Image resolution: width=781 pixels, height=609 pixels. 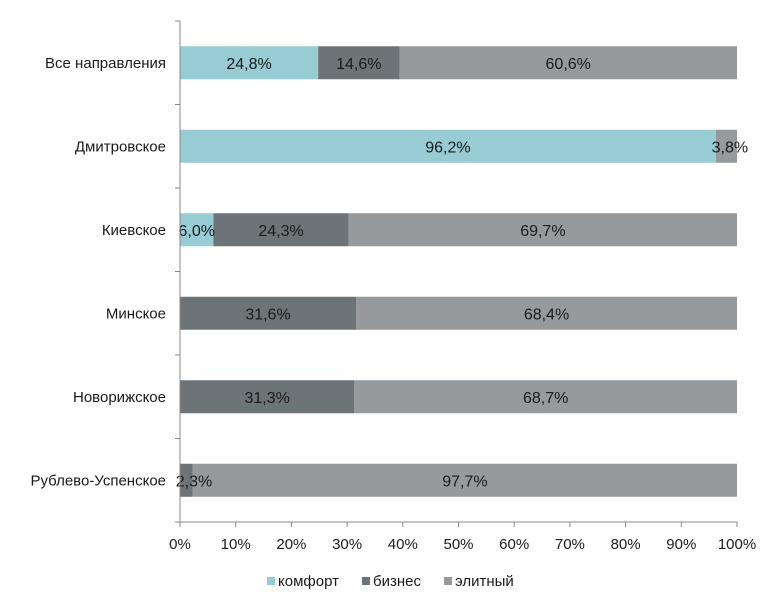 I want to click on data-label-бизнес-5: 2,3%, so click(x=194, y=481).